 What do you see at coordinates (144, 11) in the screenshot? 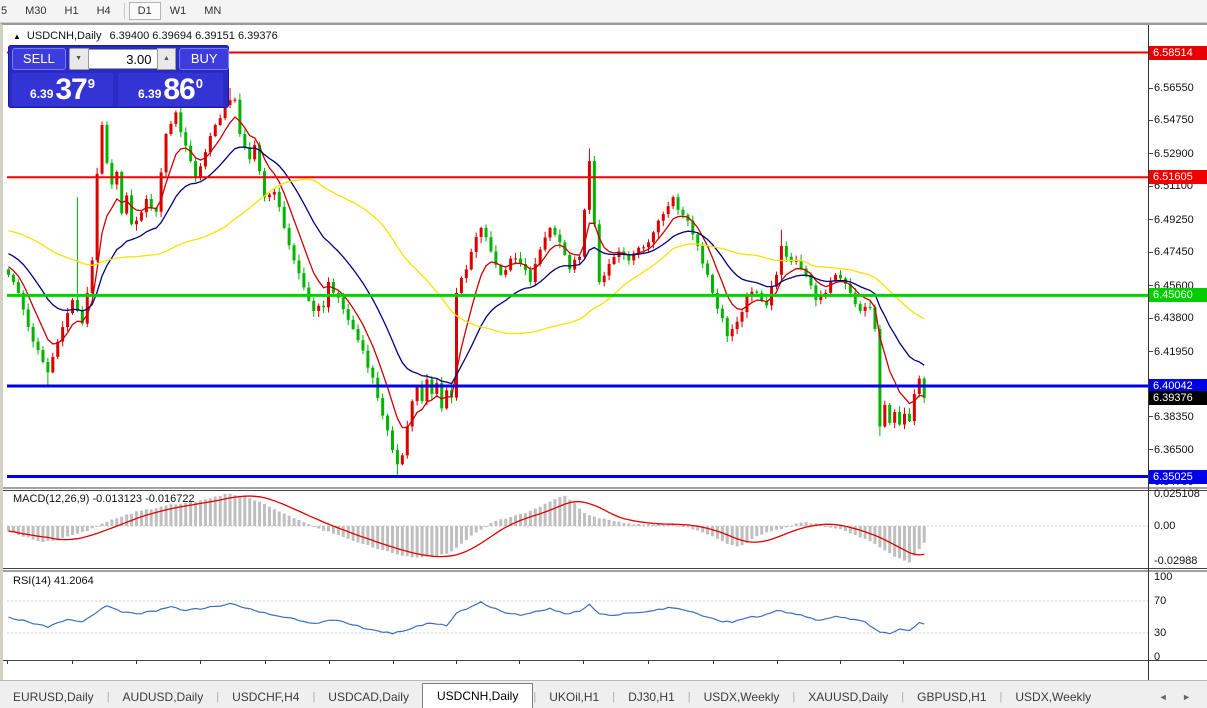
I see `timeframe-button-d1: D1` at bounding box center [144, 11].